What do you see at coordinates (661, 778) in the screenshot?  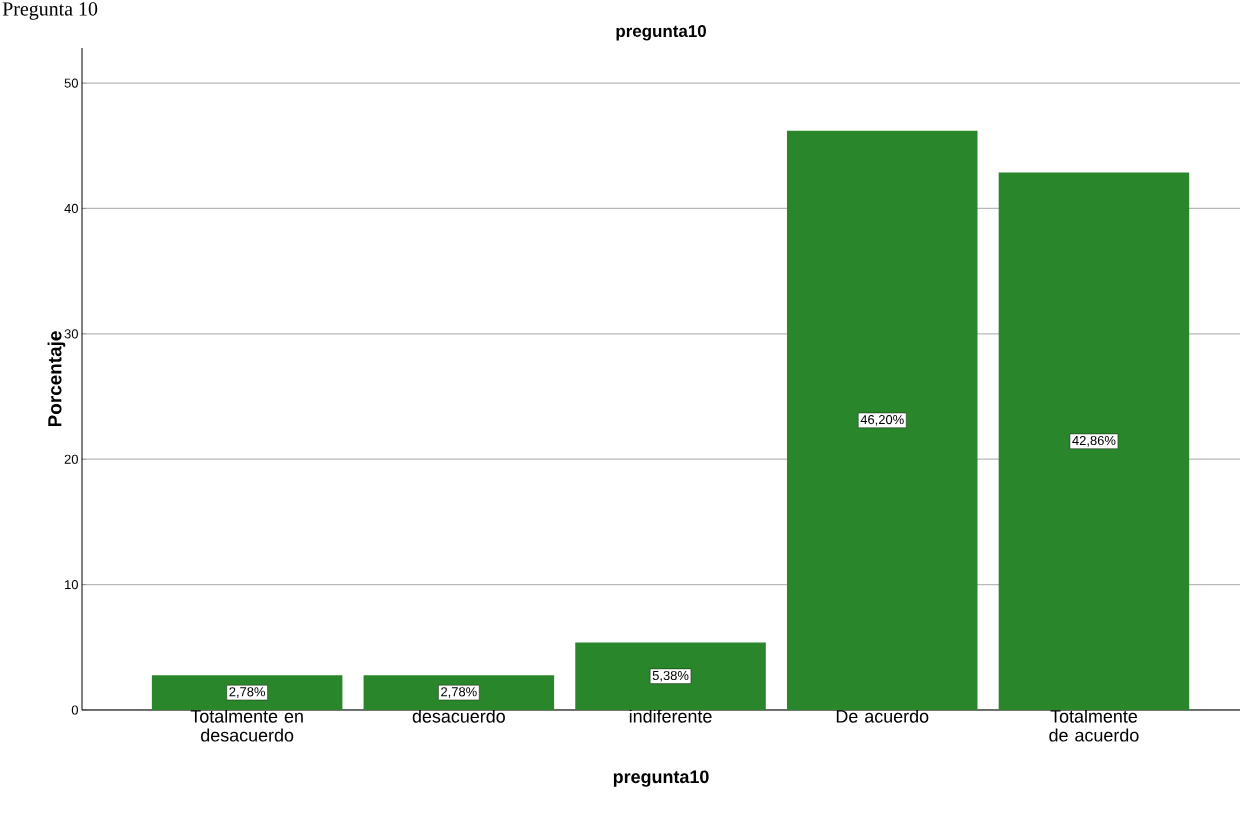 I see `x-axis-title: pregunta10` at bounding box center [661, 778].